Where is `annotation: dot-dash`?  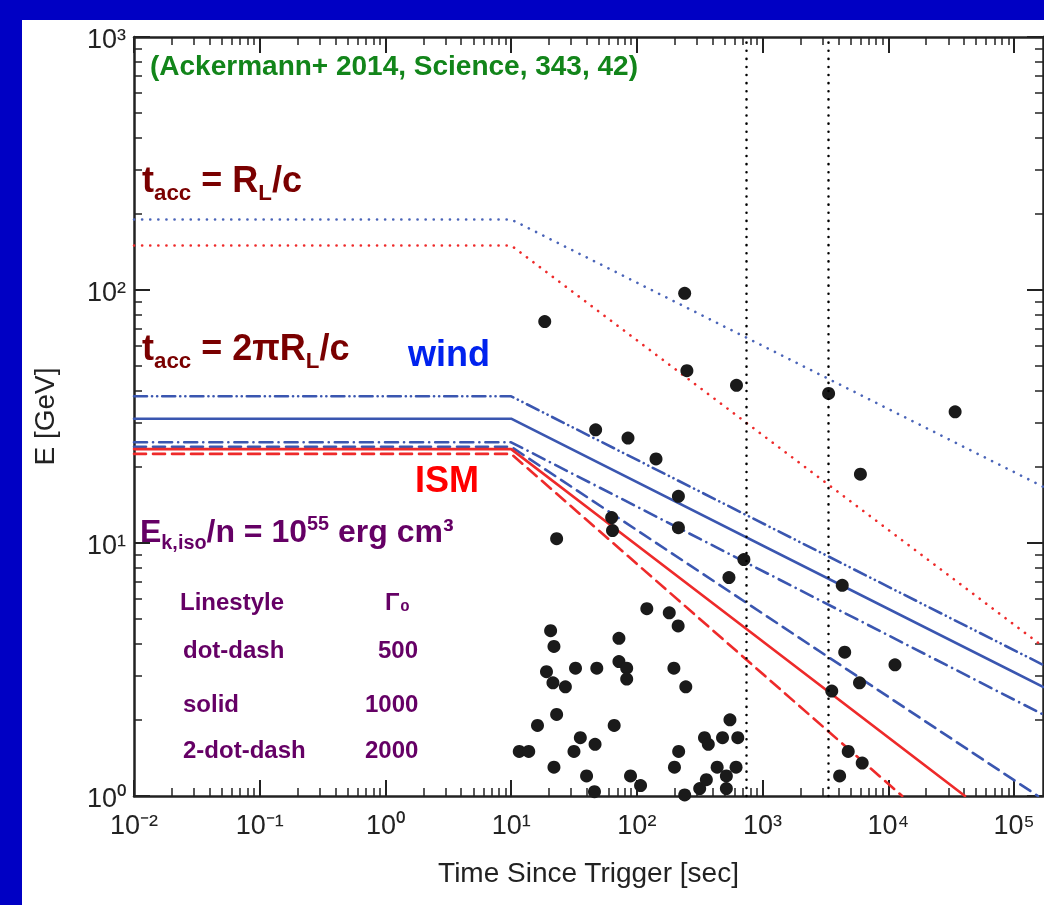 annotation: dot-dash is located at coordinates (234, 649).